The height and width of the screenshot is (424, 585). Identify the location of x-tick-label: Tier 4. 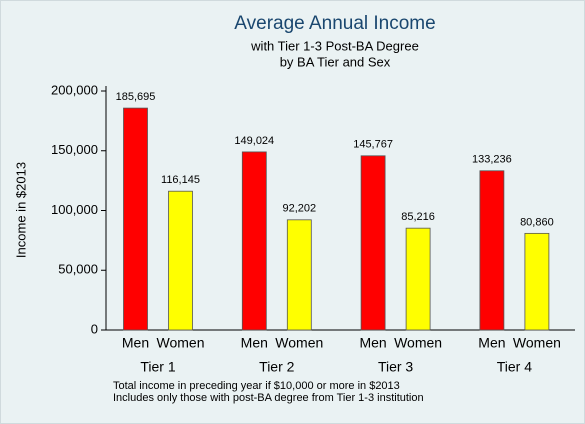
(514, 367).